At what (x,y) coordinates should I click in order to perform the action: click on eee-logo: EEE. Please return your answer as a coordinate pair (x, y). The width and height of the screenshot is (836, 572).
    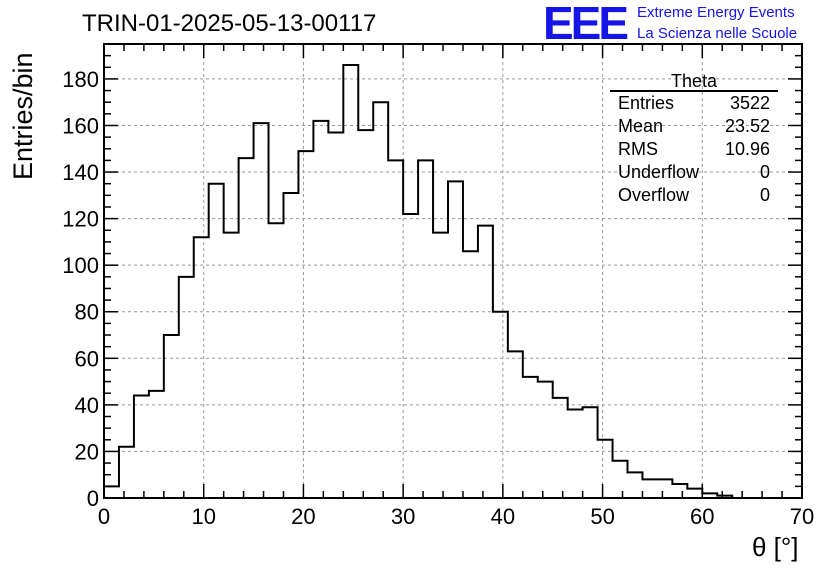
    Looking at the image, I should click on (586, 24).